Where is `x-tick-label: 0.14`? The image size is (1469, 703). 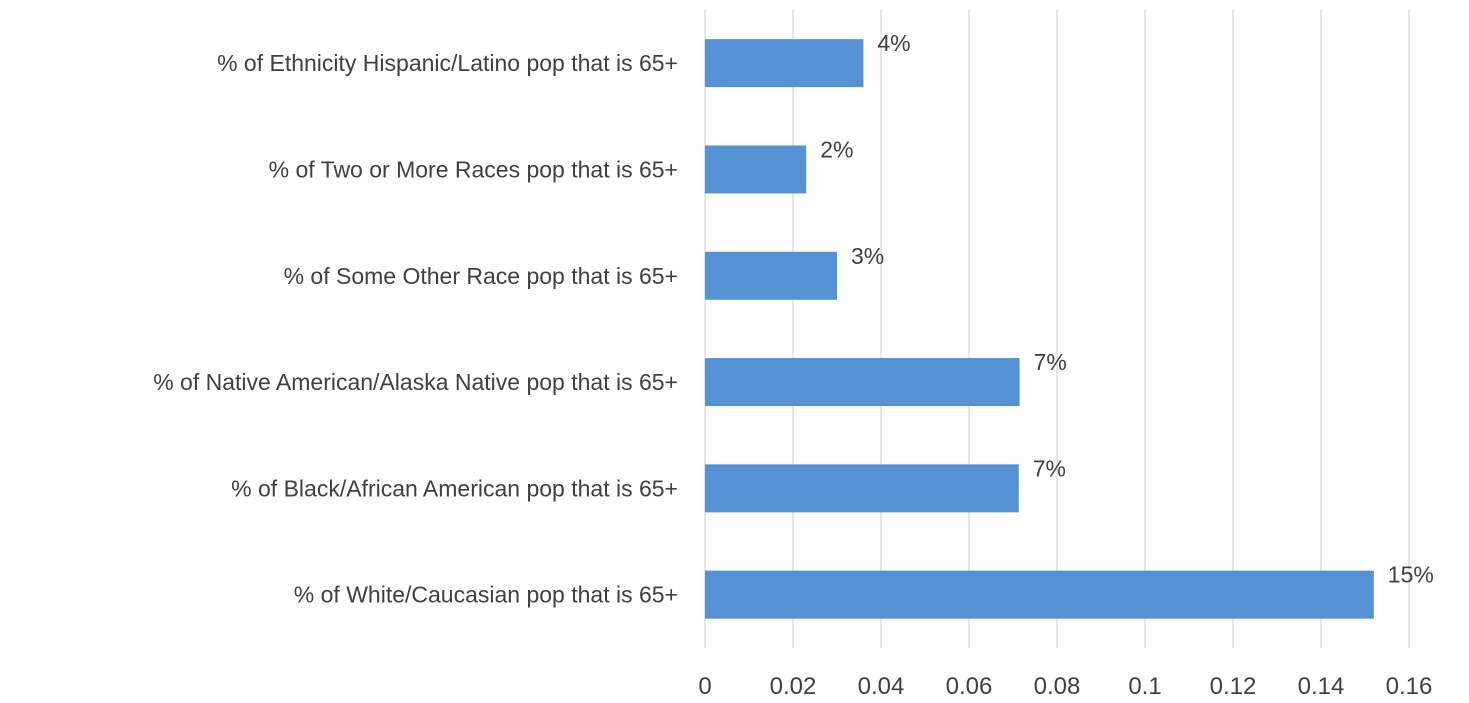 x-tick-label: 0.14 is located at coordinates (1321, 686).